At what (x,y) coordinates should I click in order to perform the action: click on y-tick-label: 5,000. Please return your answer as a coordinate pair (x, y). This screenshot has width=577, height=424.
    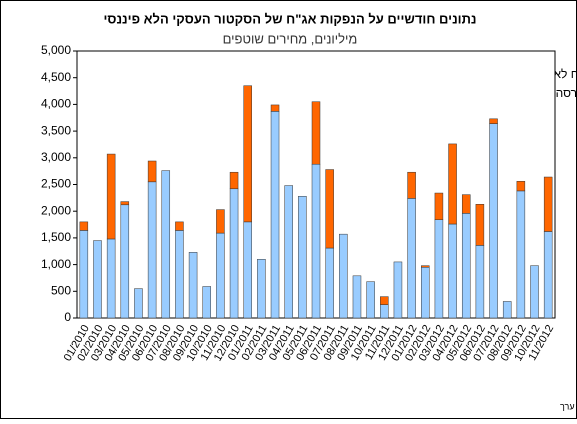
    Looking at the image, I should click on (56, 50).